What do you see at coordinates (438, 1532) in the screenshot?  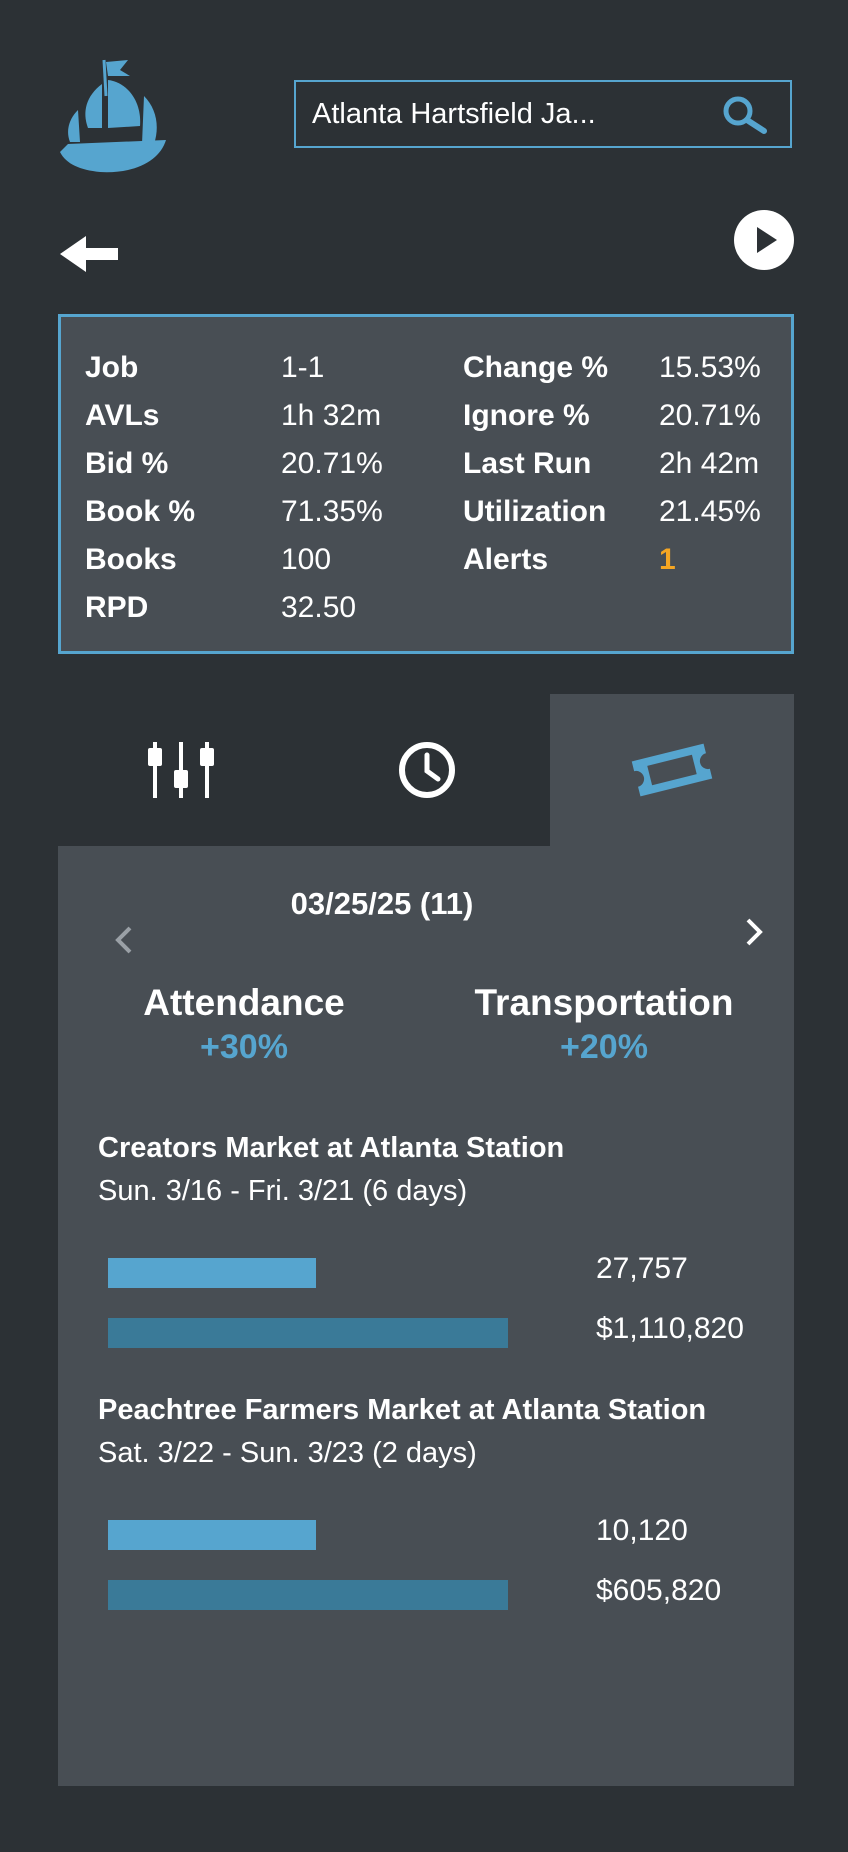 I see `attendance-bar-row: 10,120` at bounding box center [438, 1532].